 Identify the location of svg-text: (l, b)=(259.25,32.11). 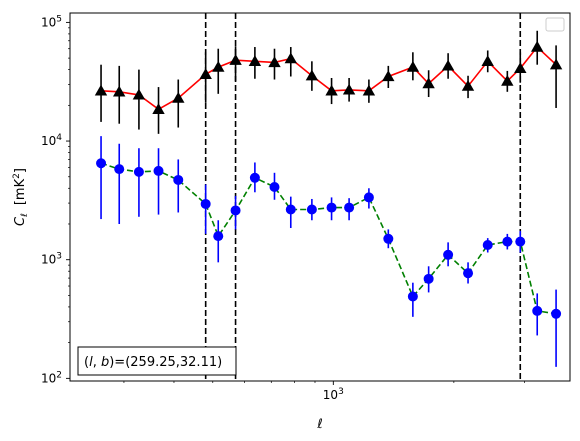
(153, 362).